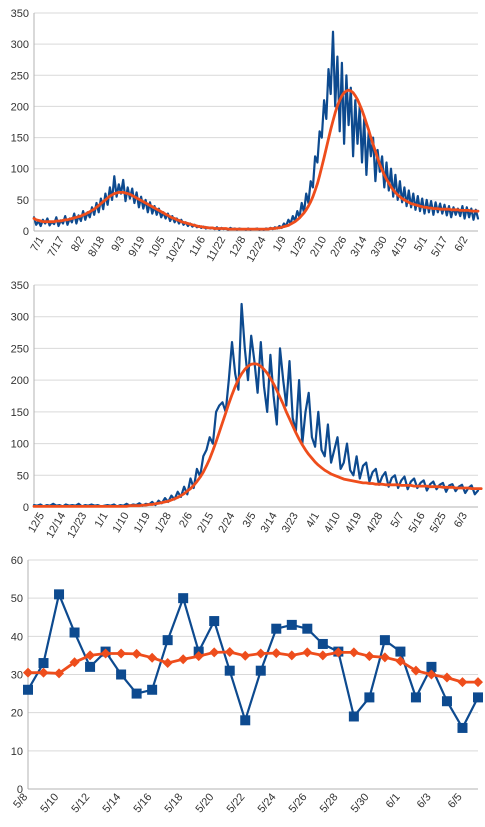 Image resolution: width=485 pixels, height=827 pixels. I want to click on x-tick-label: 1/1, so click(102, 520).